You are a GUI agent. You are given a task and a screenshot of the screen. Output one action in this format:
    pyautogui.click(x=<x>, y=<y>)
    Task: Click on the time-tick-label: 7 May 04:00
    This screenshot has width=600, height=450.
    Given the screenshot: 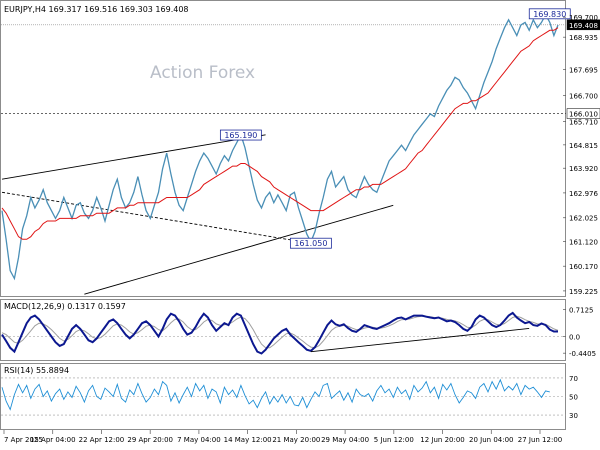 What is the action you would take?
    pyautogui.click(x=199, y=440)
    